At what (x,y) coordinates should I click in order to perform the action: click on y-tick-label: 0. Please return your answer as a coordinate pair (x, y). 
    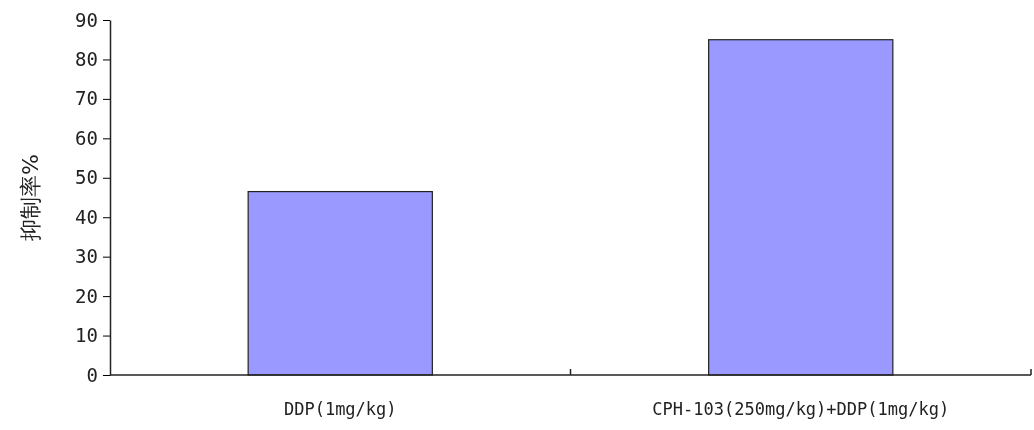
    Looking at the image, I should click on (92, 374).